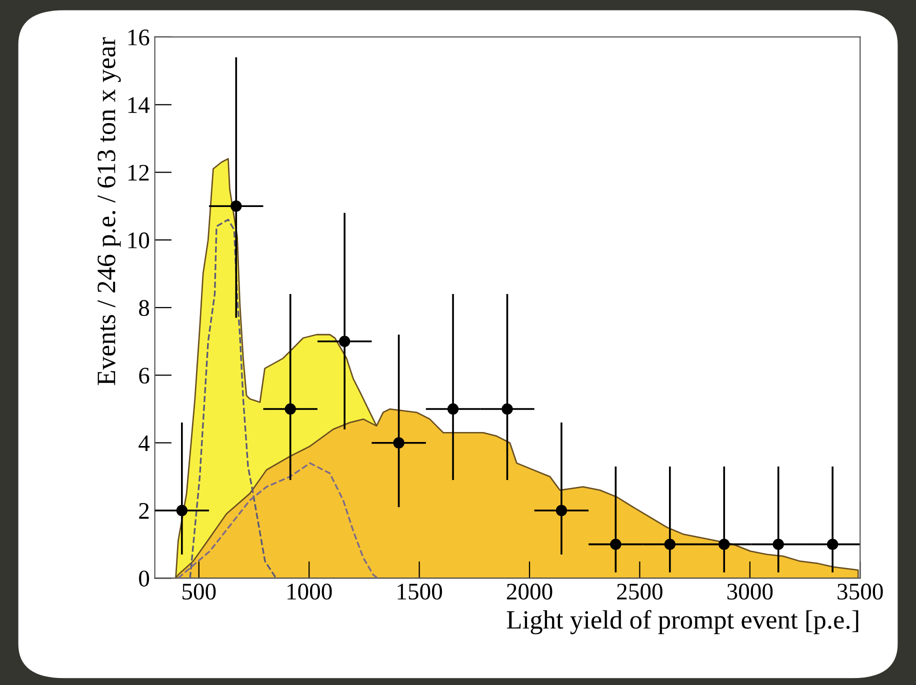 The image size is (916, 685). What do you see at coordinates (750, 592) in the screenshot?
I see `x-tick-label: 3000` at bounding box center [750, 592].